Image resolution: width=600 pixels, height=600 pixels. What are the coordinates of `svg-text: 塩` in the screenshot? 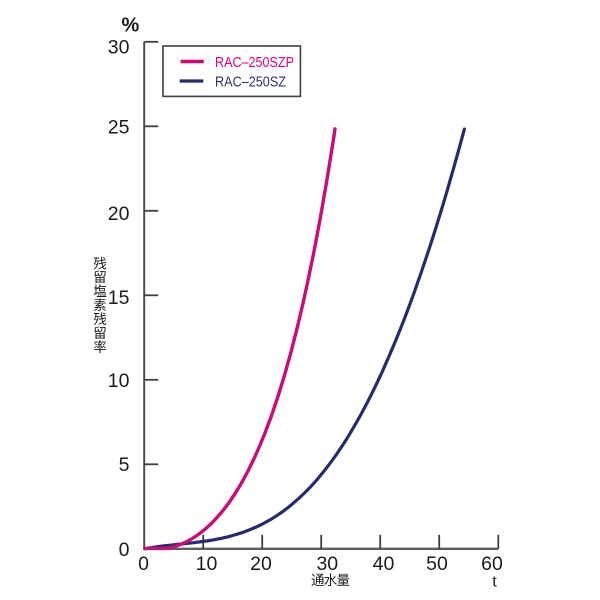 It's located at (100, 291).